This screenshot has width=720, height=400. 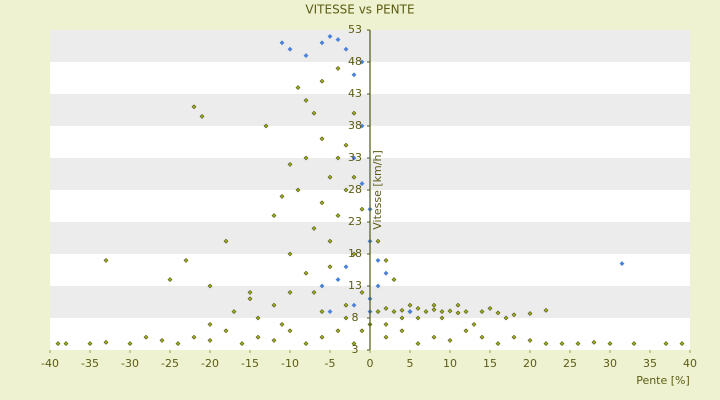 I want to click on x-tick-label: -30, so click(x=130, y=363).